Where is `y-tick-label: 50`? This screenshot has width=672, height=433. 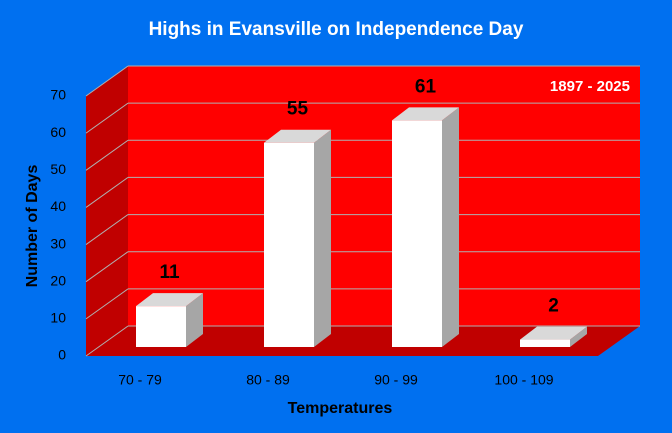 y-tick-label: 50 is located at coordinates (58, 169).